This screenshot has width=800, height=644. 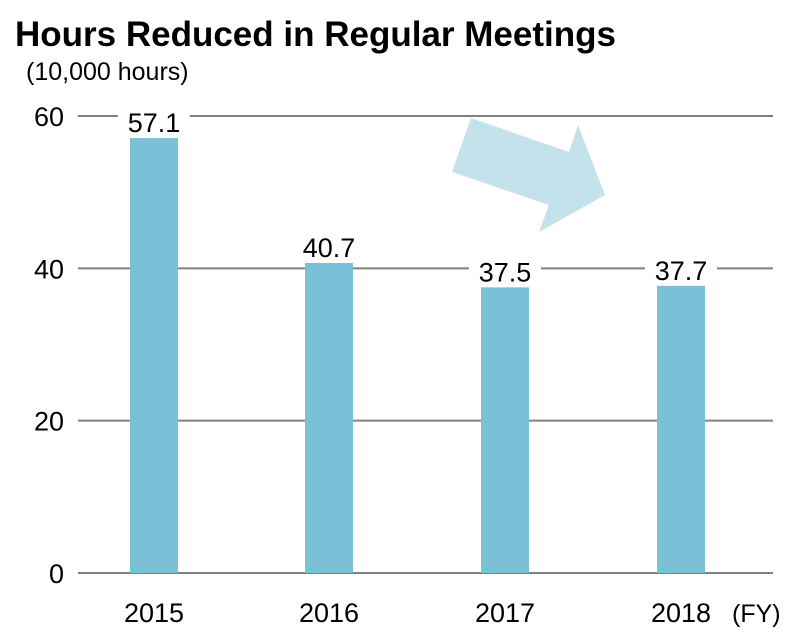 I want to click on x-tick-label: 2018, so click(x=681, y=613).